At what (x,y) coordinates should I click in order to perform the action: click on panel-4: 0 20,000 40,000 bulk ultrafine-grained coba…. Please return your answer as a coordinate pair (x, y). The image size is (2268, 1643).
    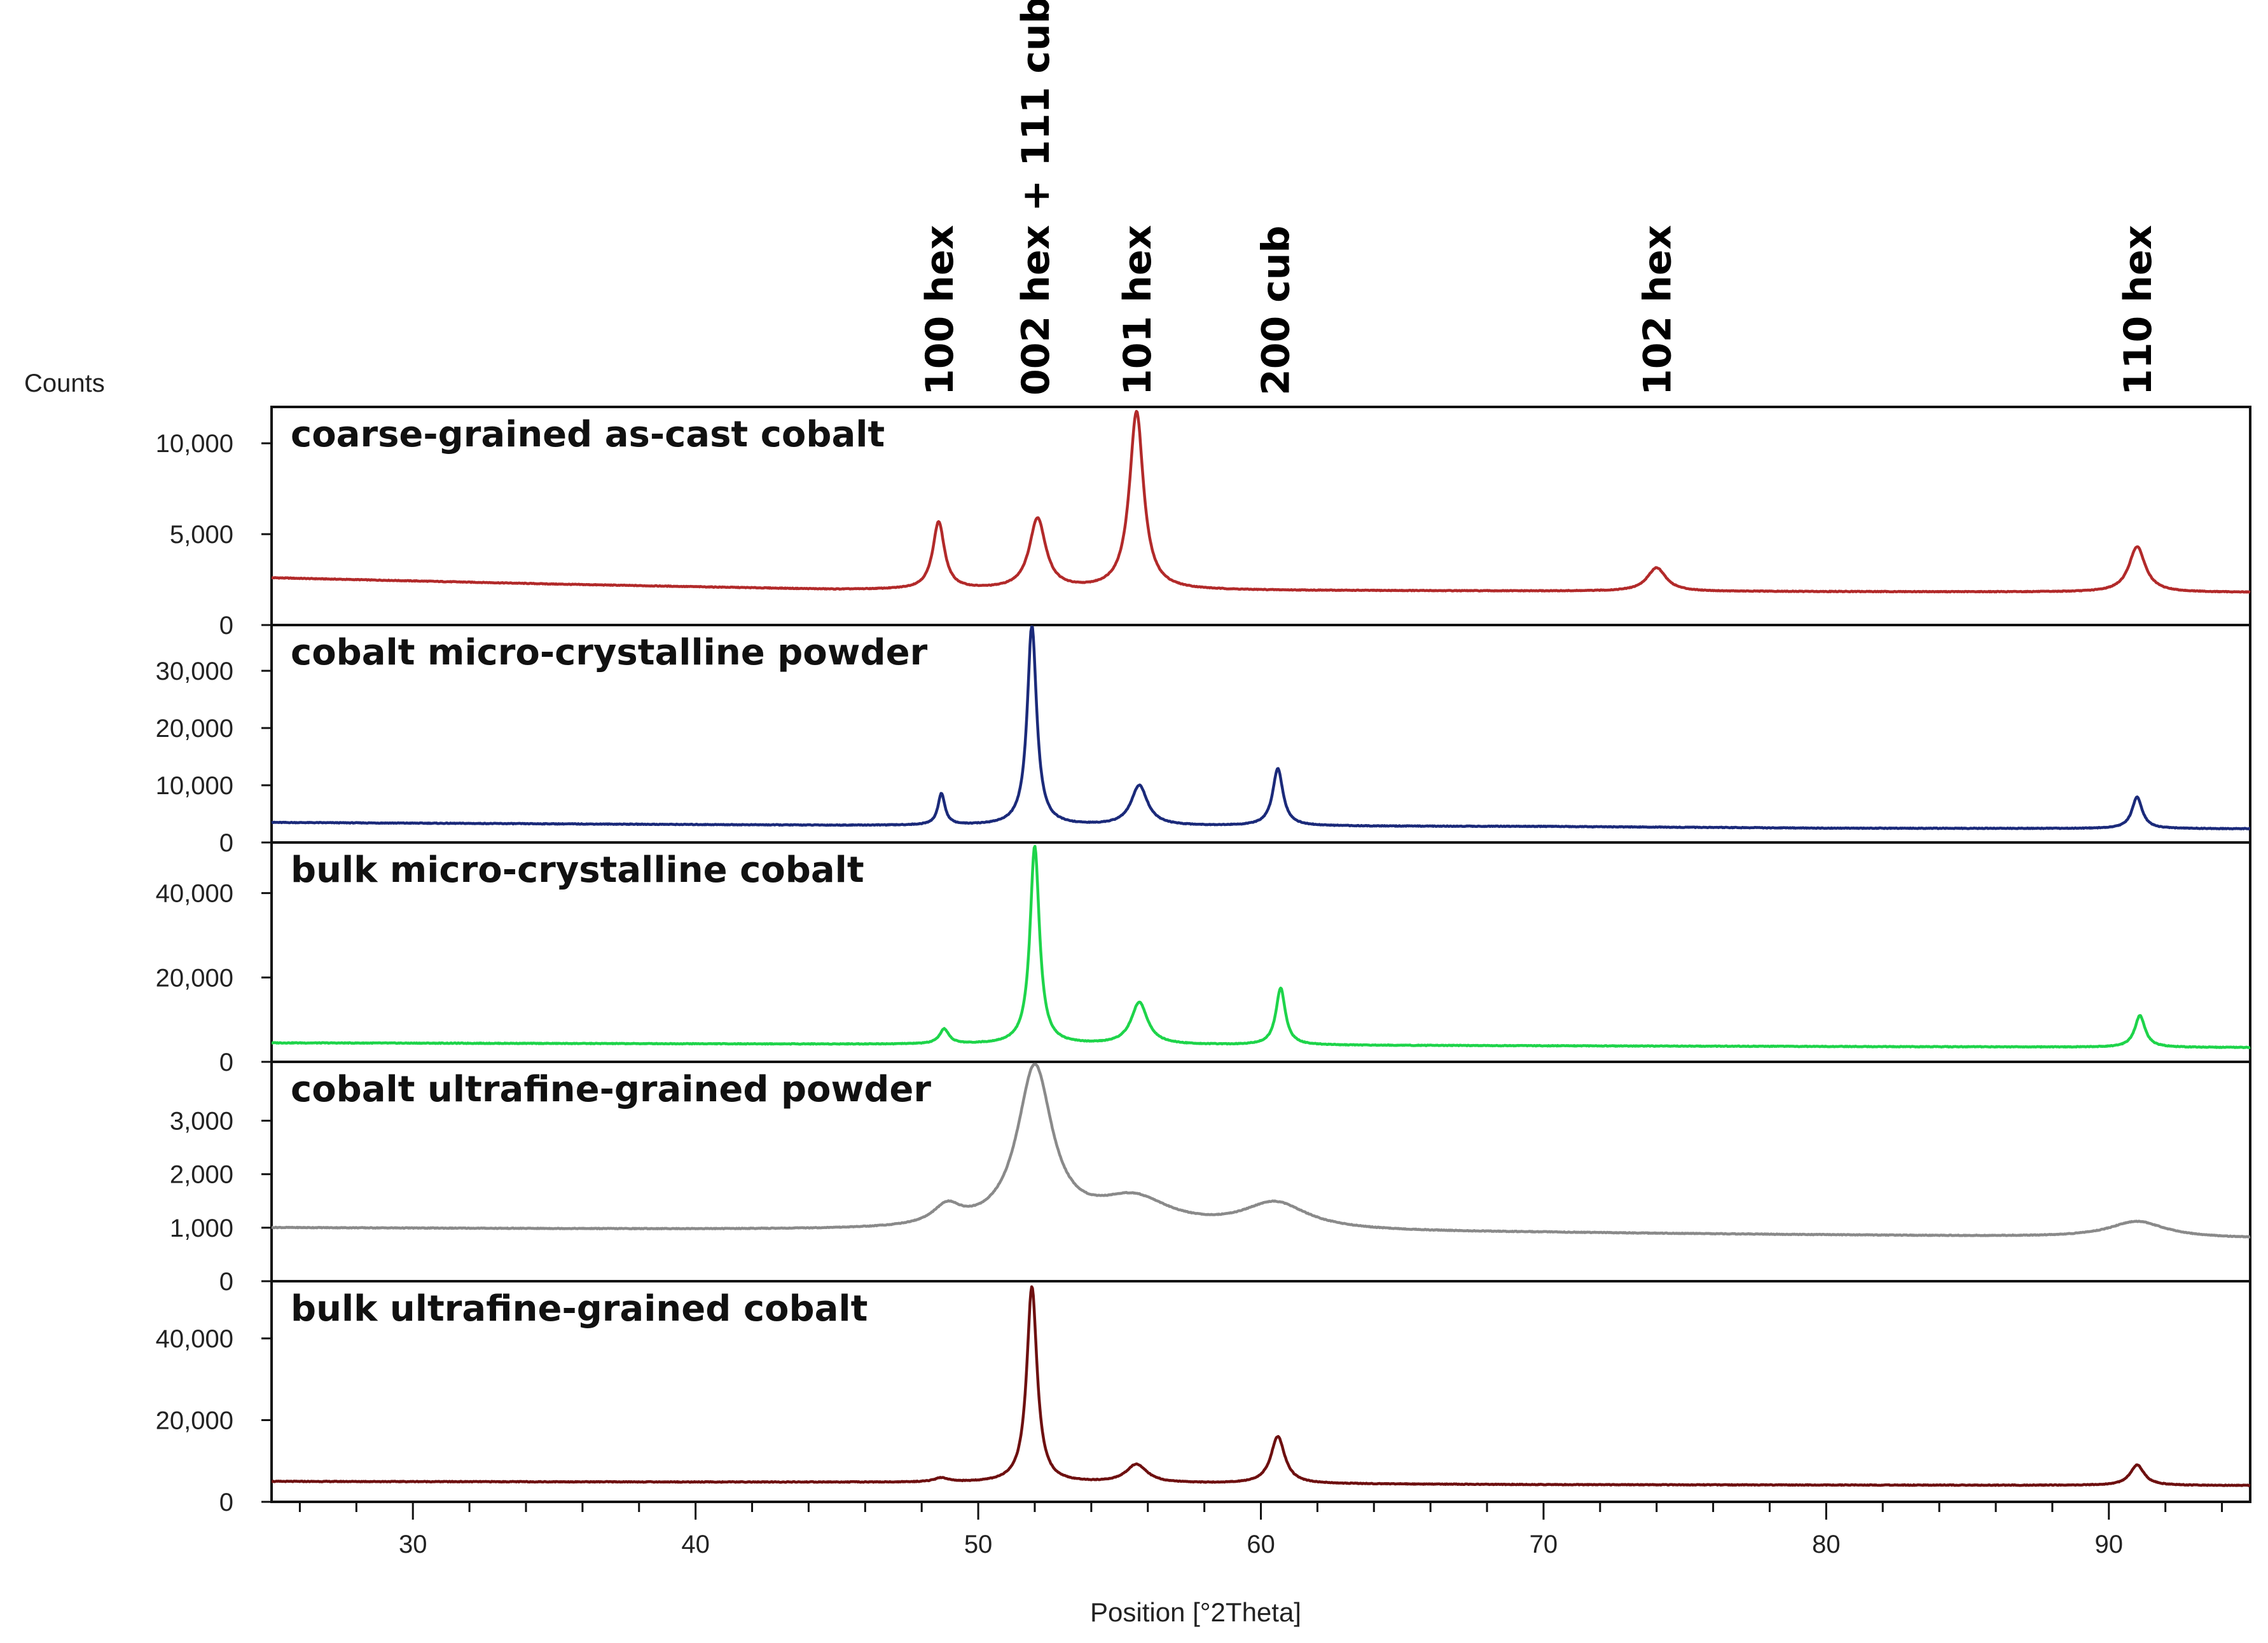
    Looking at the image, I should click on (1203, 1398).